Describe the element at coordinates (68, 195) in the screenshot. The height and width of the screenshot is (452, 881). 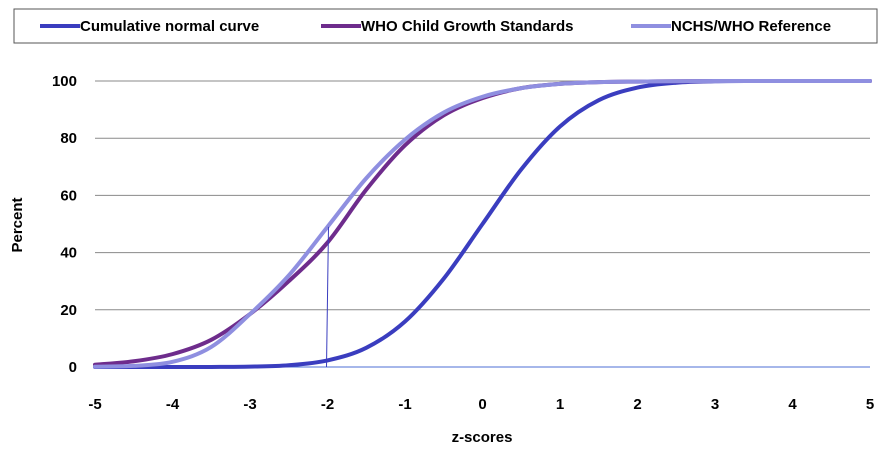
I see `y-tick-label: 60` at that location.